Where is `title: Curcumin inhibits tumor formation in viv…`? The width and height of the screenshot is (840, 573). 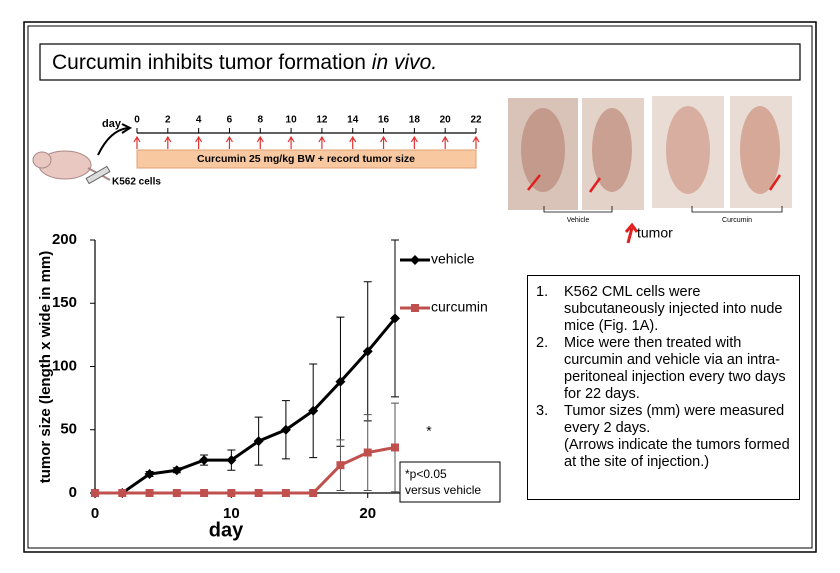
title: Curcumin inhibits tumor formation in viv… is located at coordinates (244, 62).